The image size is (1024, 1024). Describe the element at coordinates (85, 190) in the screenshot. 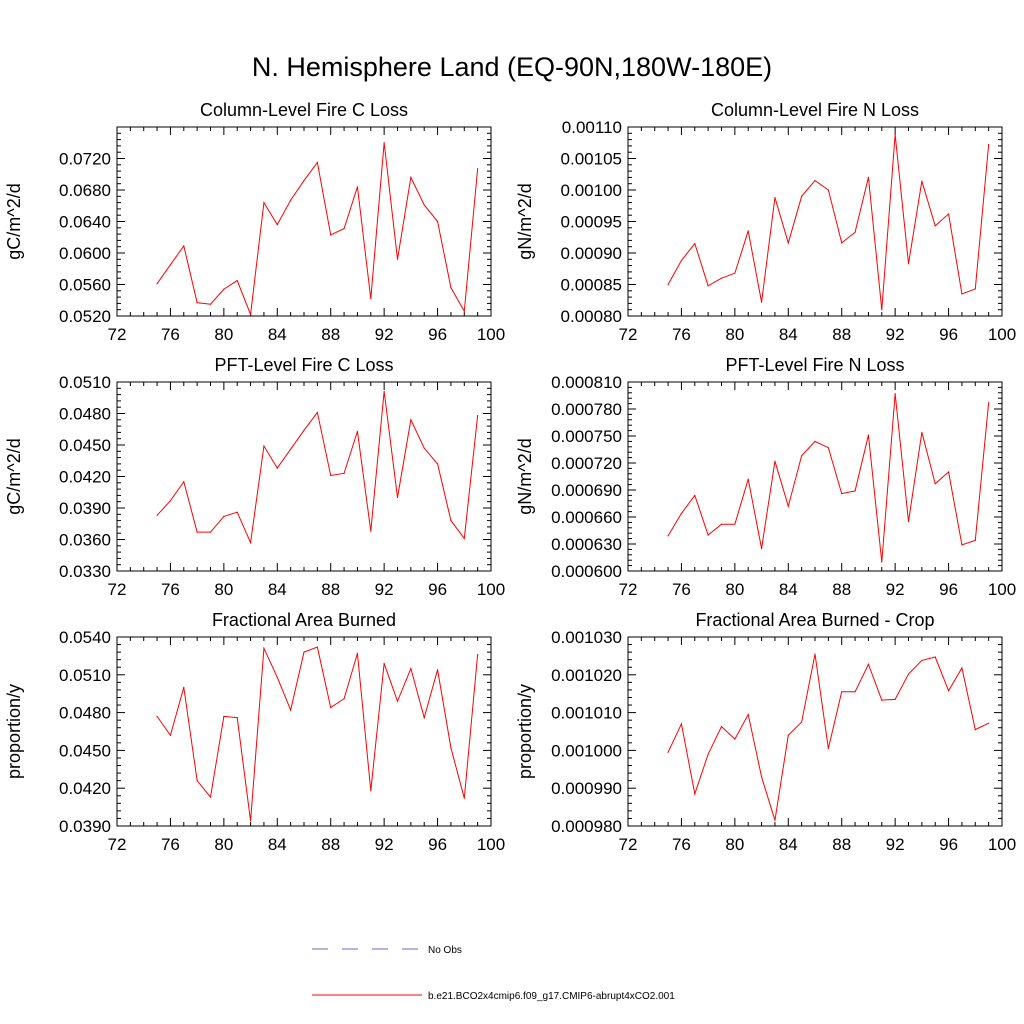

I see `y-tick-label: 0.0680` at that location.